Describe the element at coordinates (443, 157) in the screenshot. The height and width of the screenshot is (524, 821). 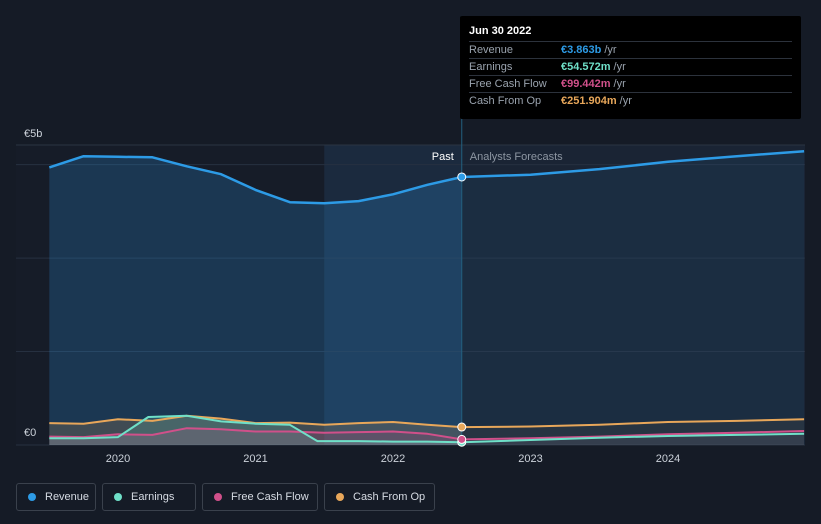
I see `past-label: Past` at that location.